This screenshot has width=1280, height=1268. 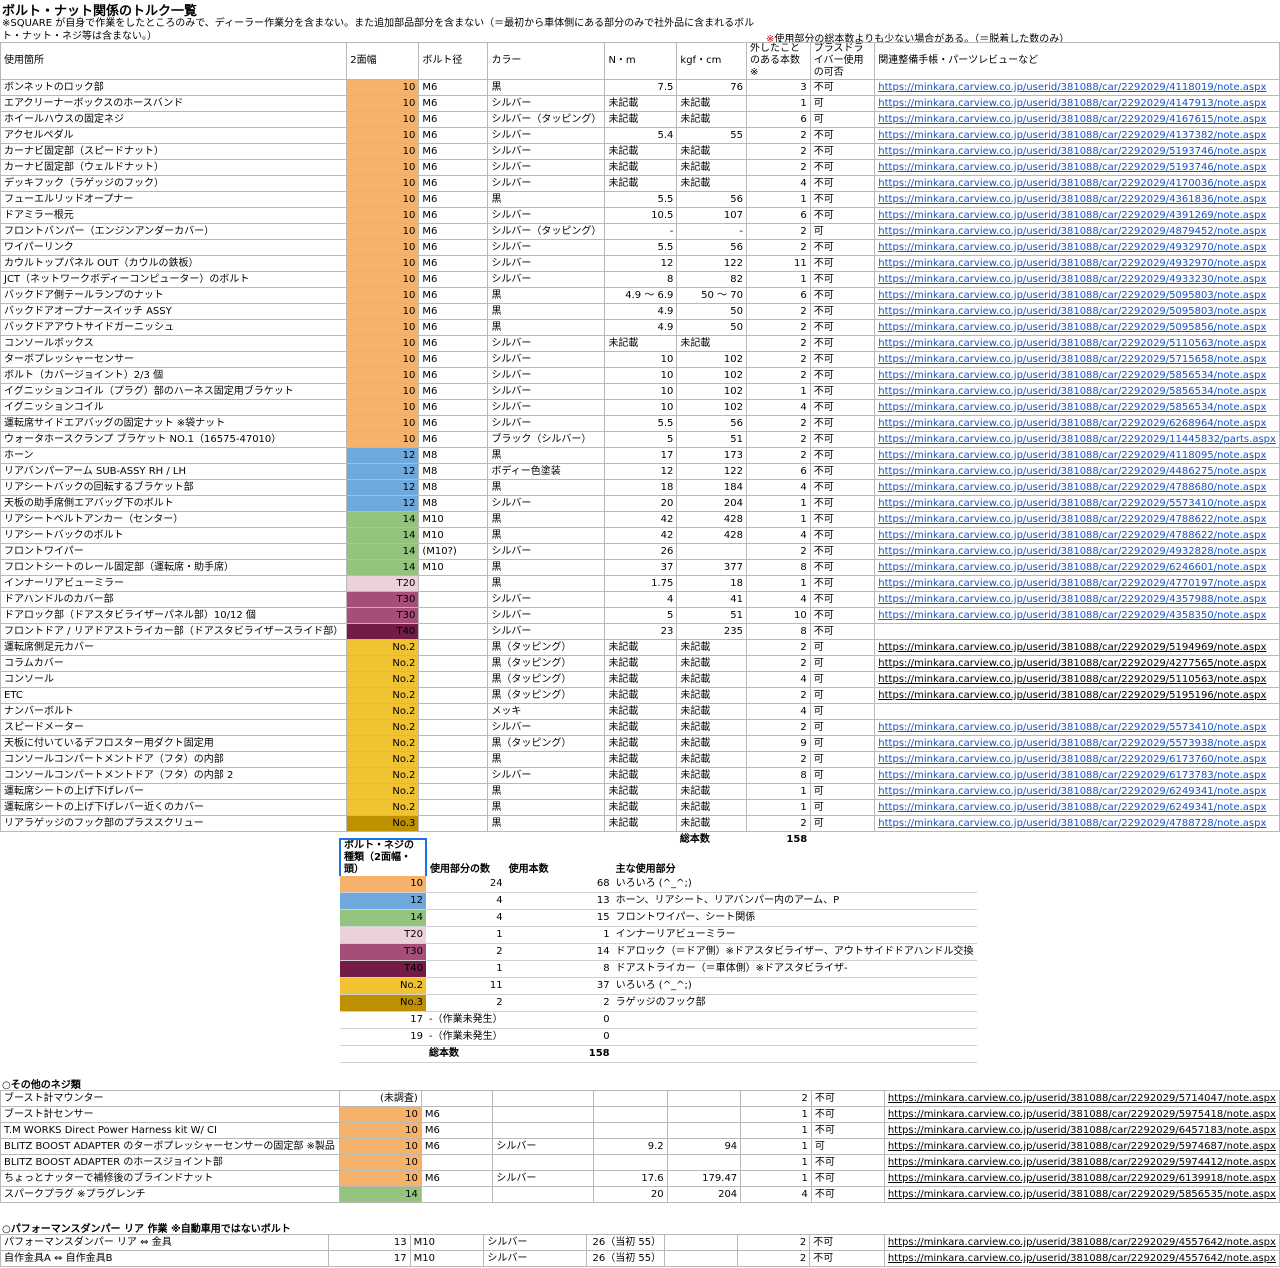 What do you see at coordinates (559, 884) in the screenshot?
I see `summary-count: 68` at bounding box center [559, 884].